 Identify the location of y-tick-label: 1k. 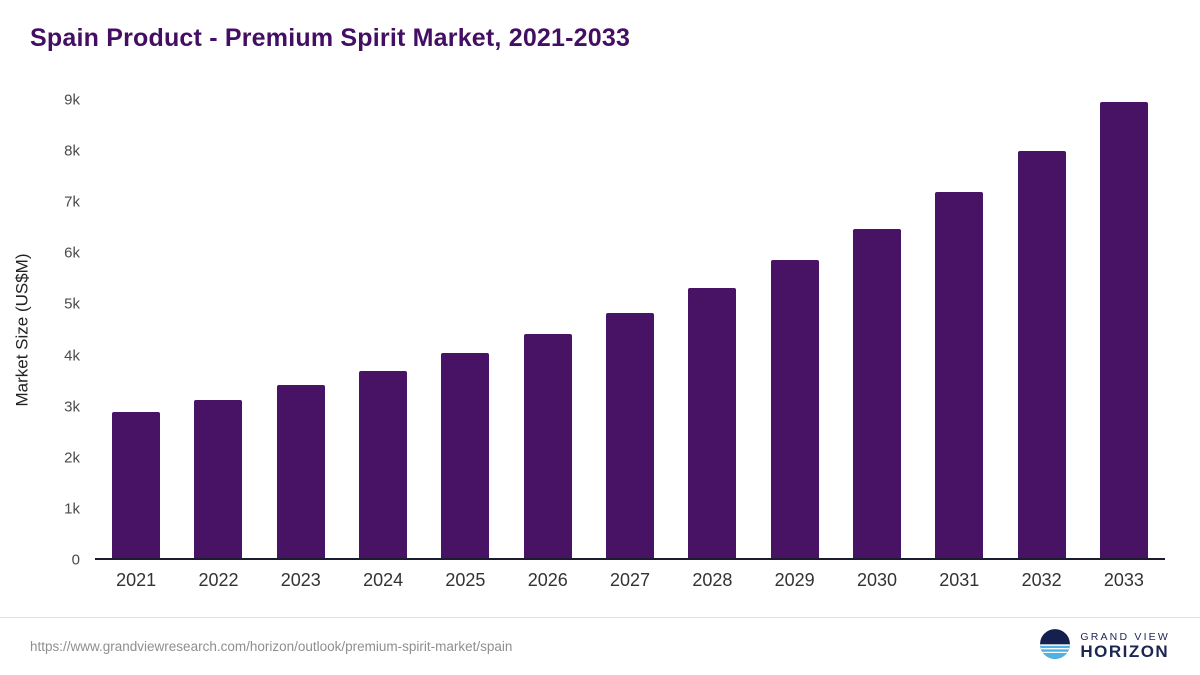
(72, 509).